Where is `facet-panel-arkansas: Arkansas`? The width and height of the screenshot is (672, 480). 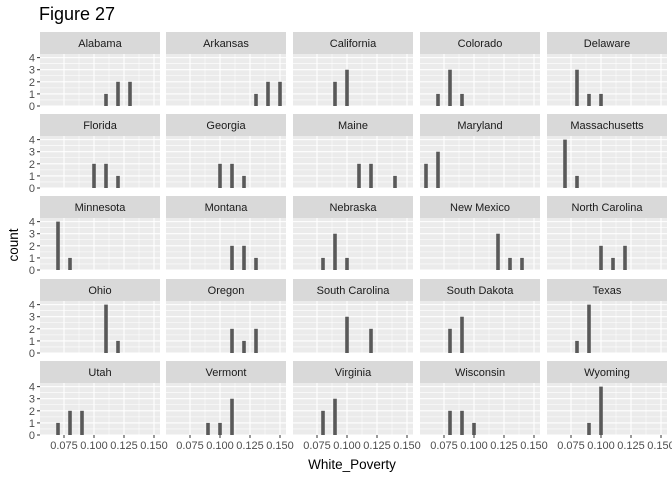
facet-panel-arkansas: Arkansas is located at coordinates (226, 69).